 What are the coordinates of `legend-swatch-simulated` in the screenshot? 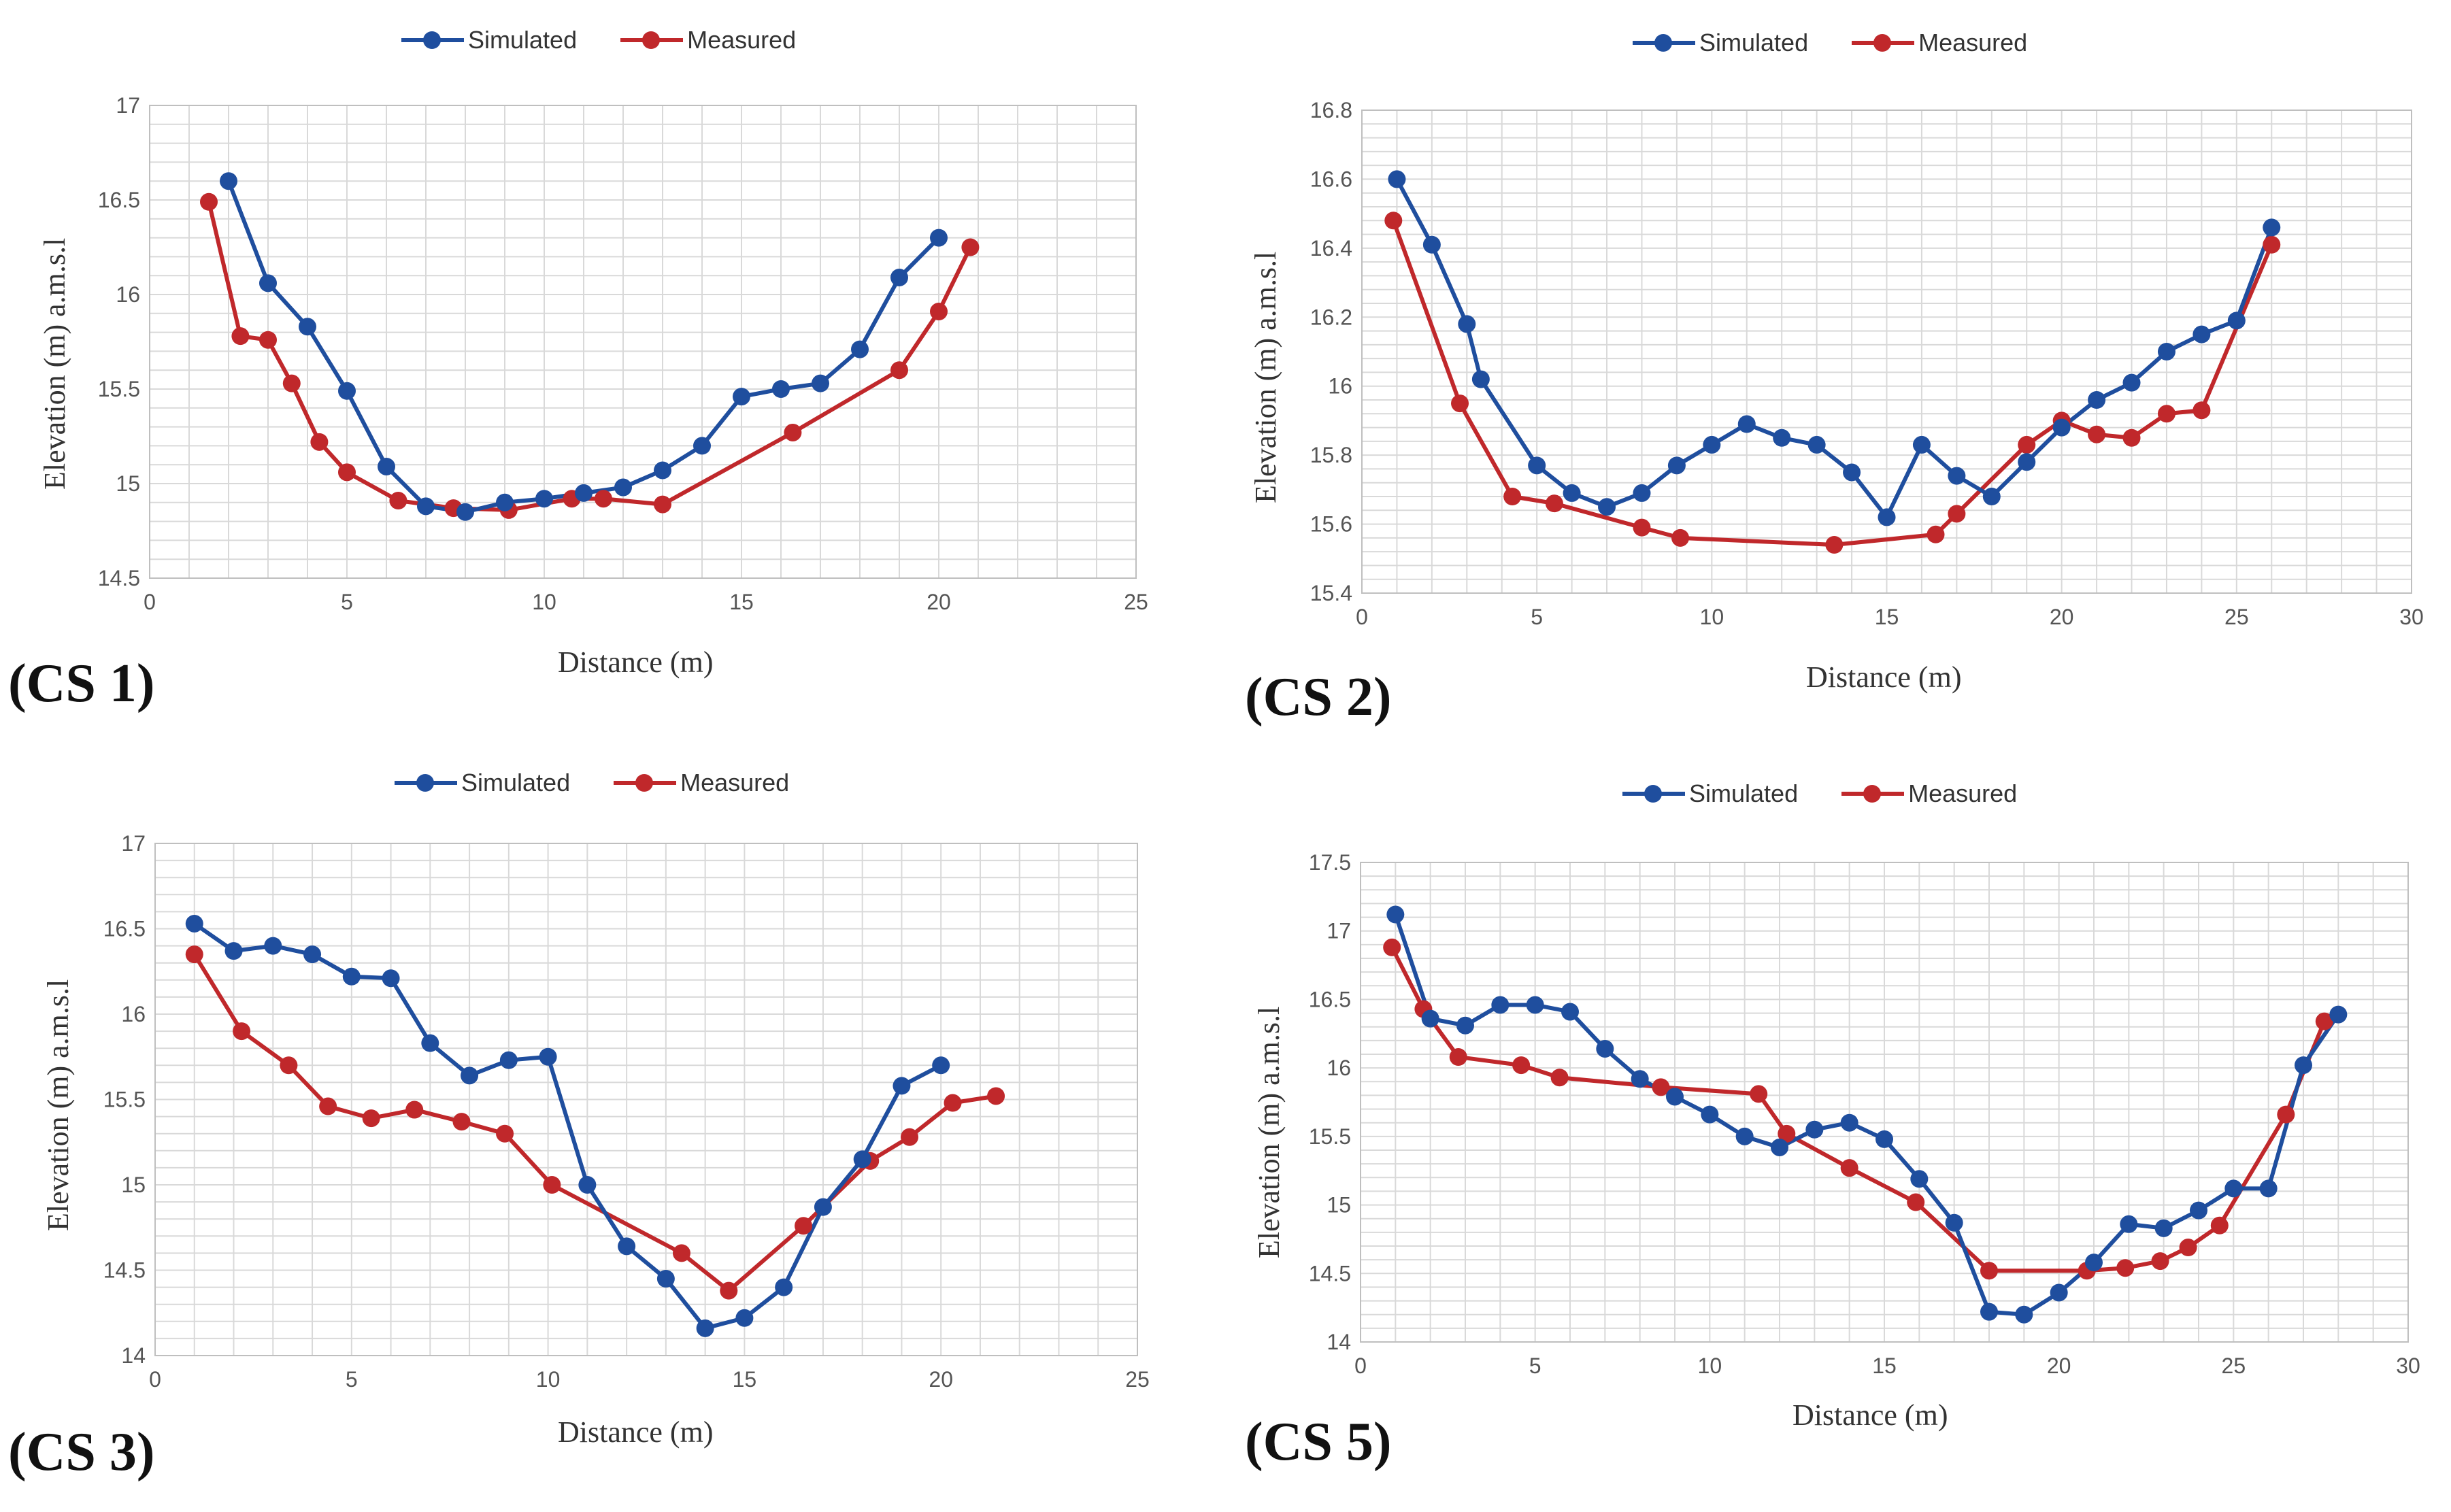 It's located at (1664, 43).